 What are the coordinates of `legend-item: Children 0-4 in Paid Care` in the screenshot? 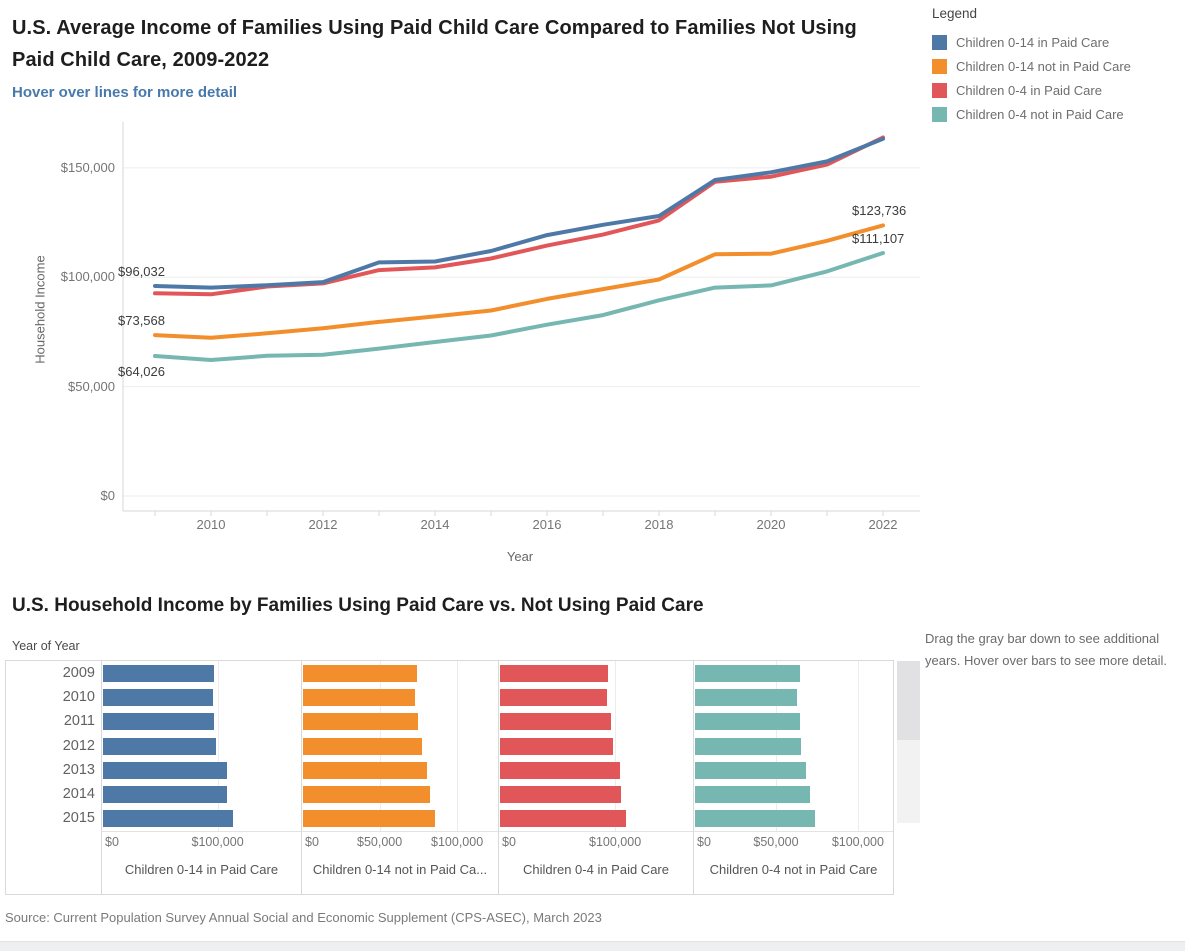 It's located at (1057, 90).